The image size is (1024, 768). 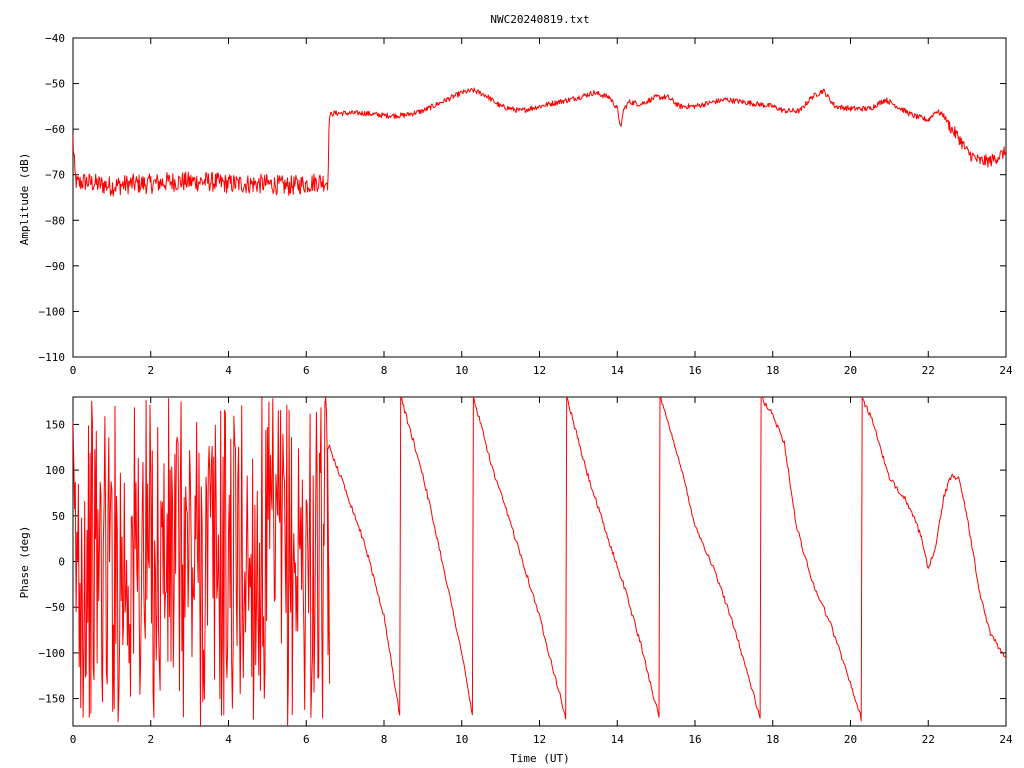 What do you see at coordinates (61, 562) in the screenshot?
I see `y-tick-label: 0` at bounding box center [61, 562].